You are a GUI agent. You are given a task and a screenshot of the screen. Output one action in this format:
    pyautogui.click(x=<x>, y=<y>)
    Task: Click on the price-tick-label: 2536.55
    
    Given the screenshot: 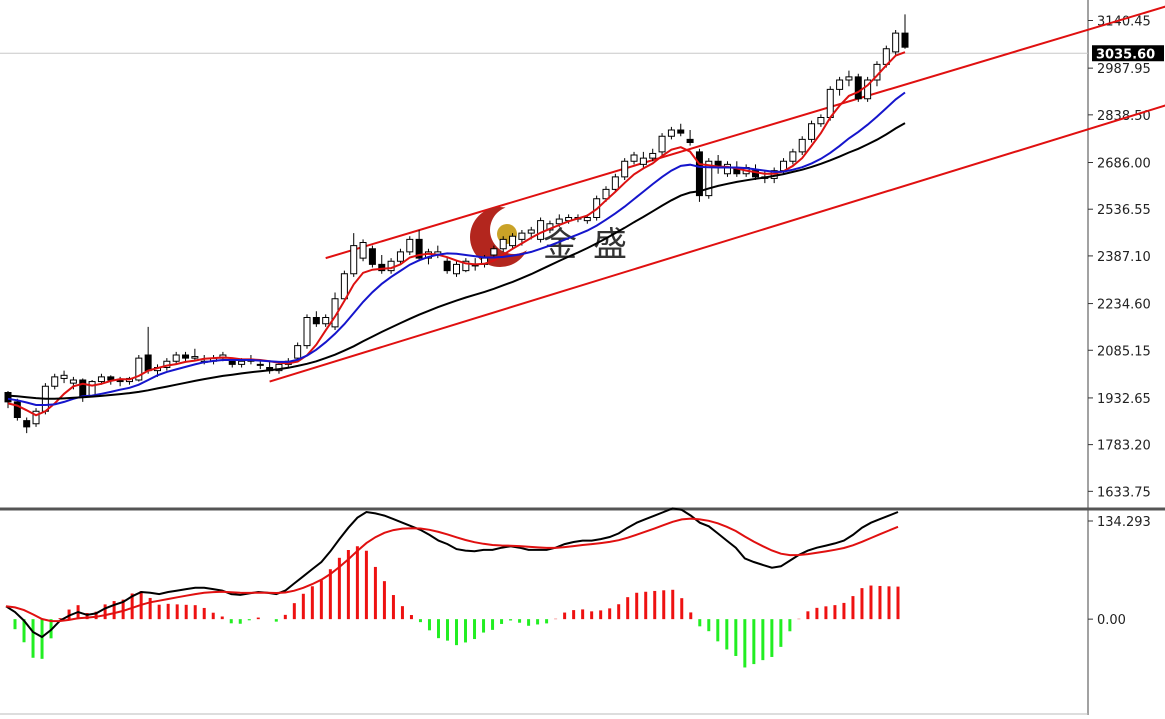 What is the action you would take?
    pyautogui.click(x=1124, y=210)
    